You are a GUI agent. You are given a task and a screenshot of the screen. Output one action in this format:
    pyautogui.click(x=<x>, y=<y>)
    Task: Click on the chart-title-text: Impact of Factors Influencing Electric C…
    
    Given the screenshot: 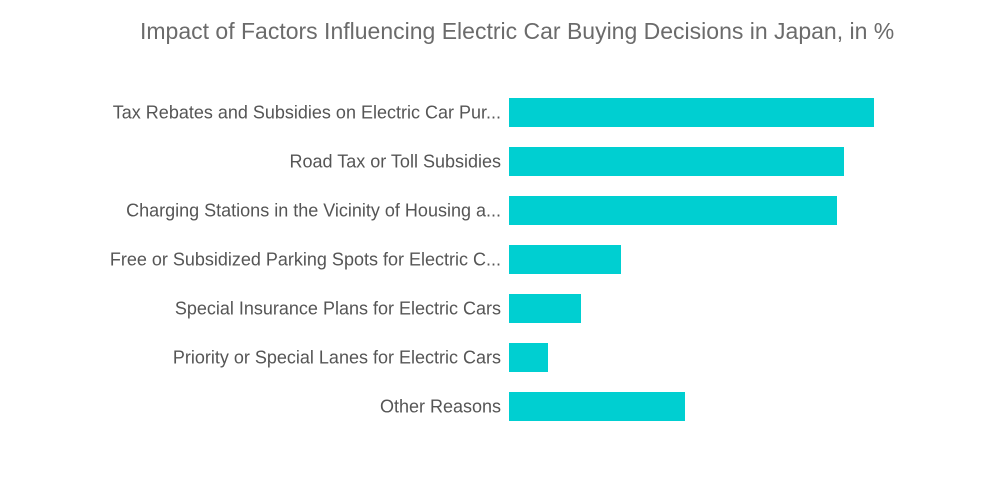 What is the action you would take?
    pyautogui.click(x=517, y=31)
    